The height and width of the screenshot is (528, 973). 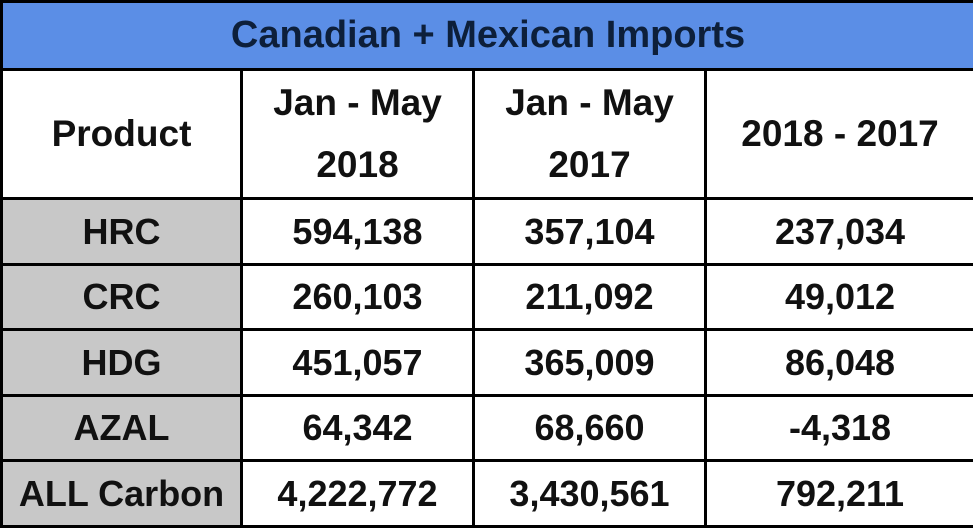 I want to click on value-2017-cell: 211,092, so click(x=589, y=297).